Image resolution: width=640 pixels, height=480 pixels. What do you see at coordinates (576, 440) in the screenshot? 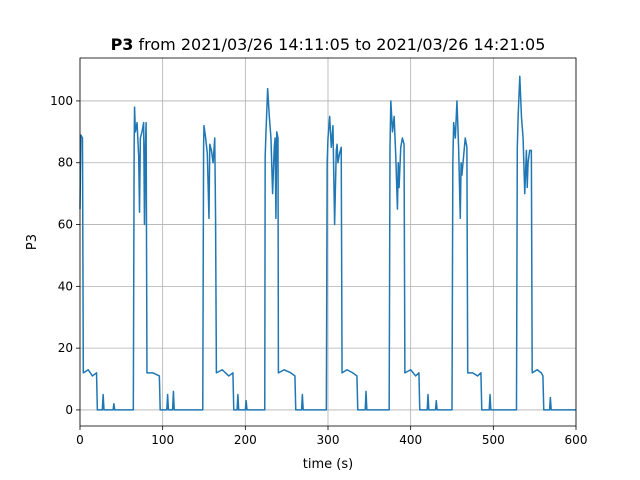
I see `x-tick-label: 600` at bounding box center [576, 440].